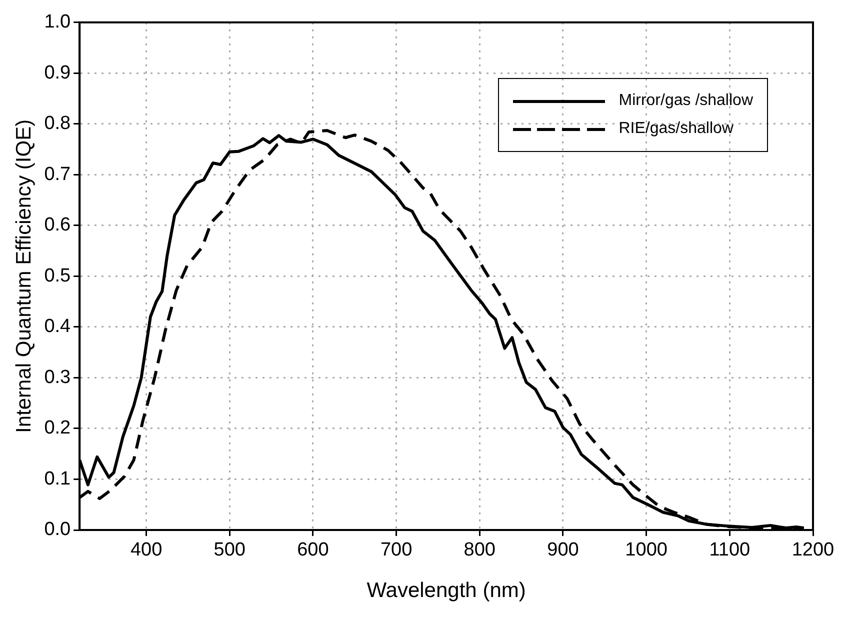  What do you see at coordinates (563, 550) in the screenshot?
I see `x-tick-label: 900` at bounding box center [563, 550].